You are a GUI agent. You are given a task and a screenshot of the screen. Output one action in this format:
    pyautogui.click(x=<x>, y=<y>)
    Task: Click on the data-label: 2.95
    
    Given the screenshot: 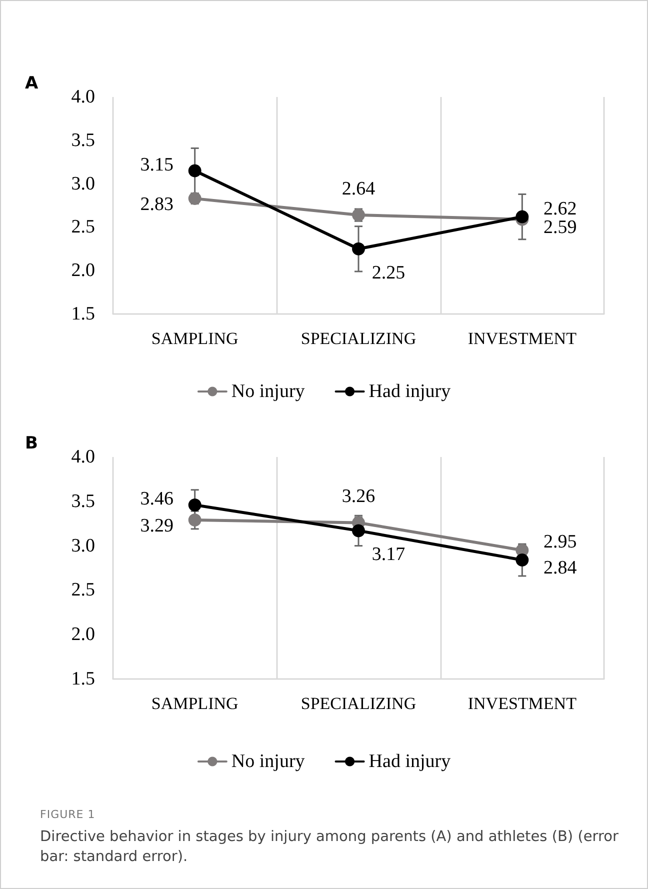 What is the action you would take?
    pyautogui.click(x=560, y=542)
    